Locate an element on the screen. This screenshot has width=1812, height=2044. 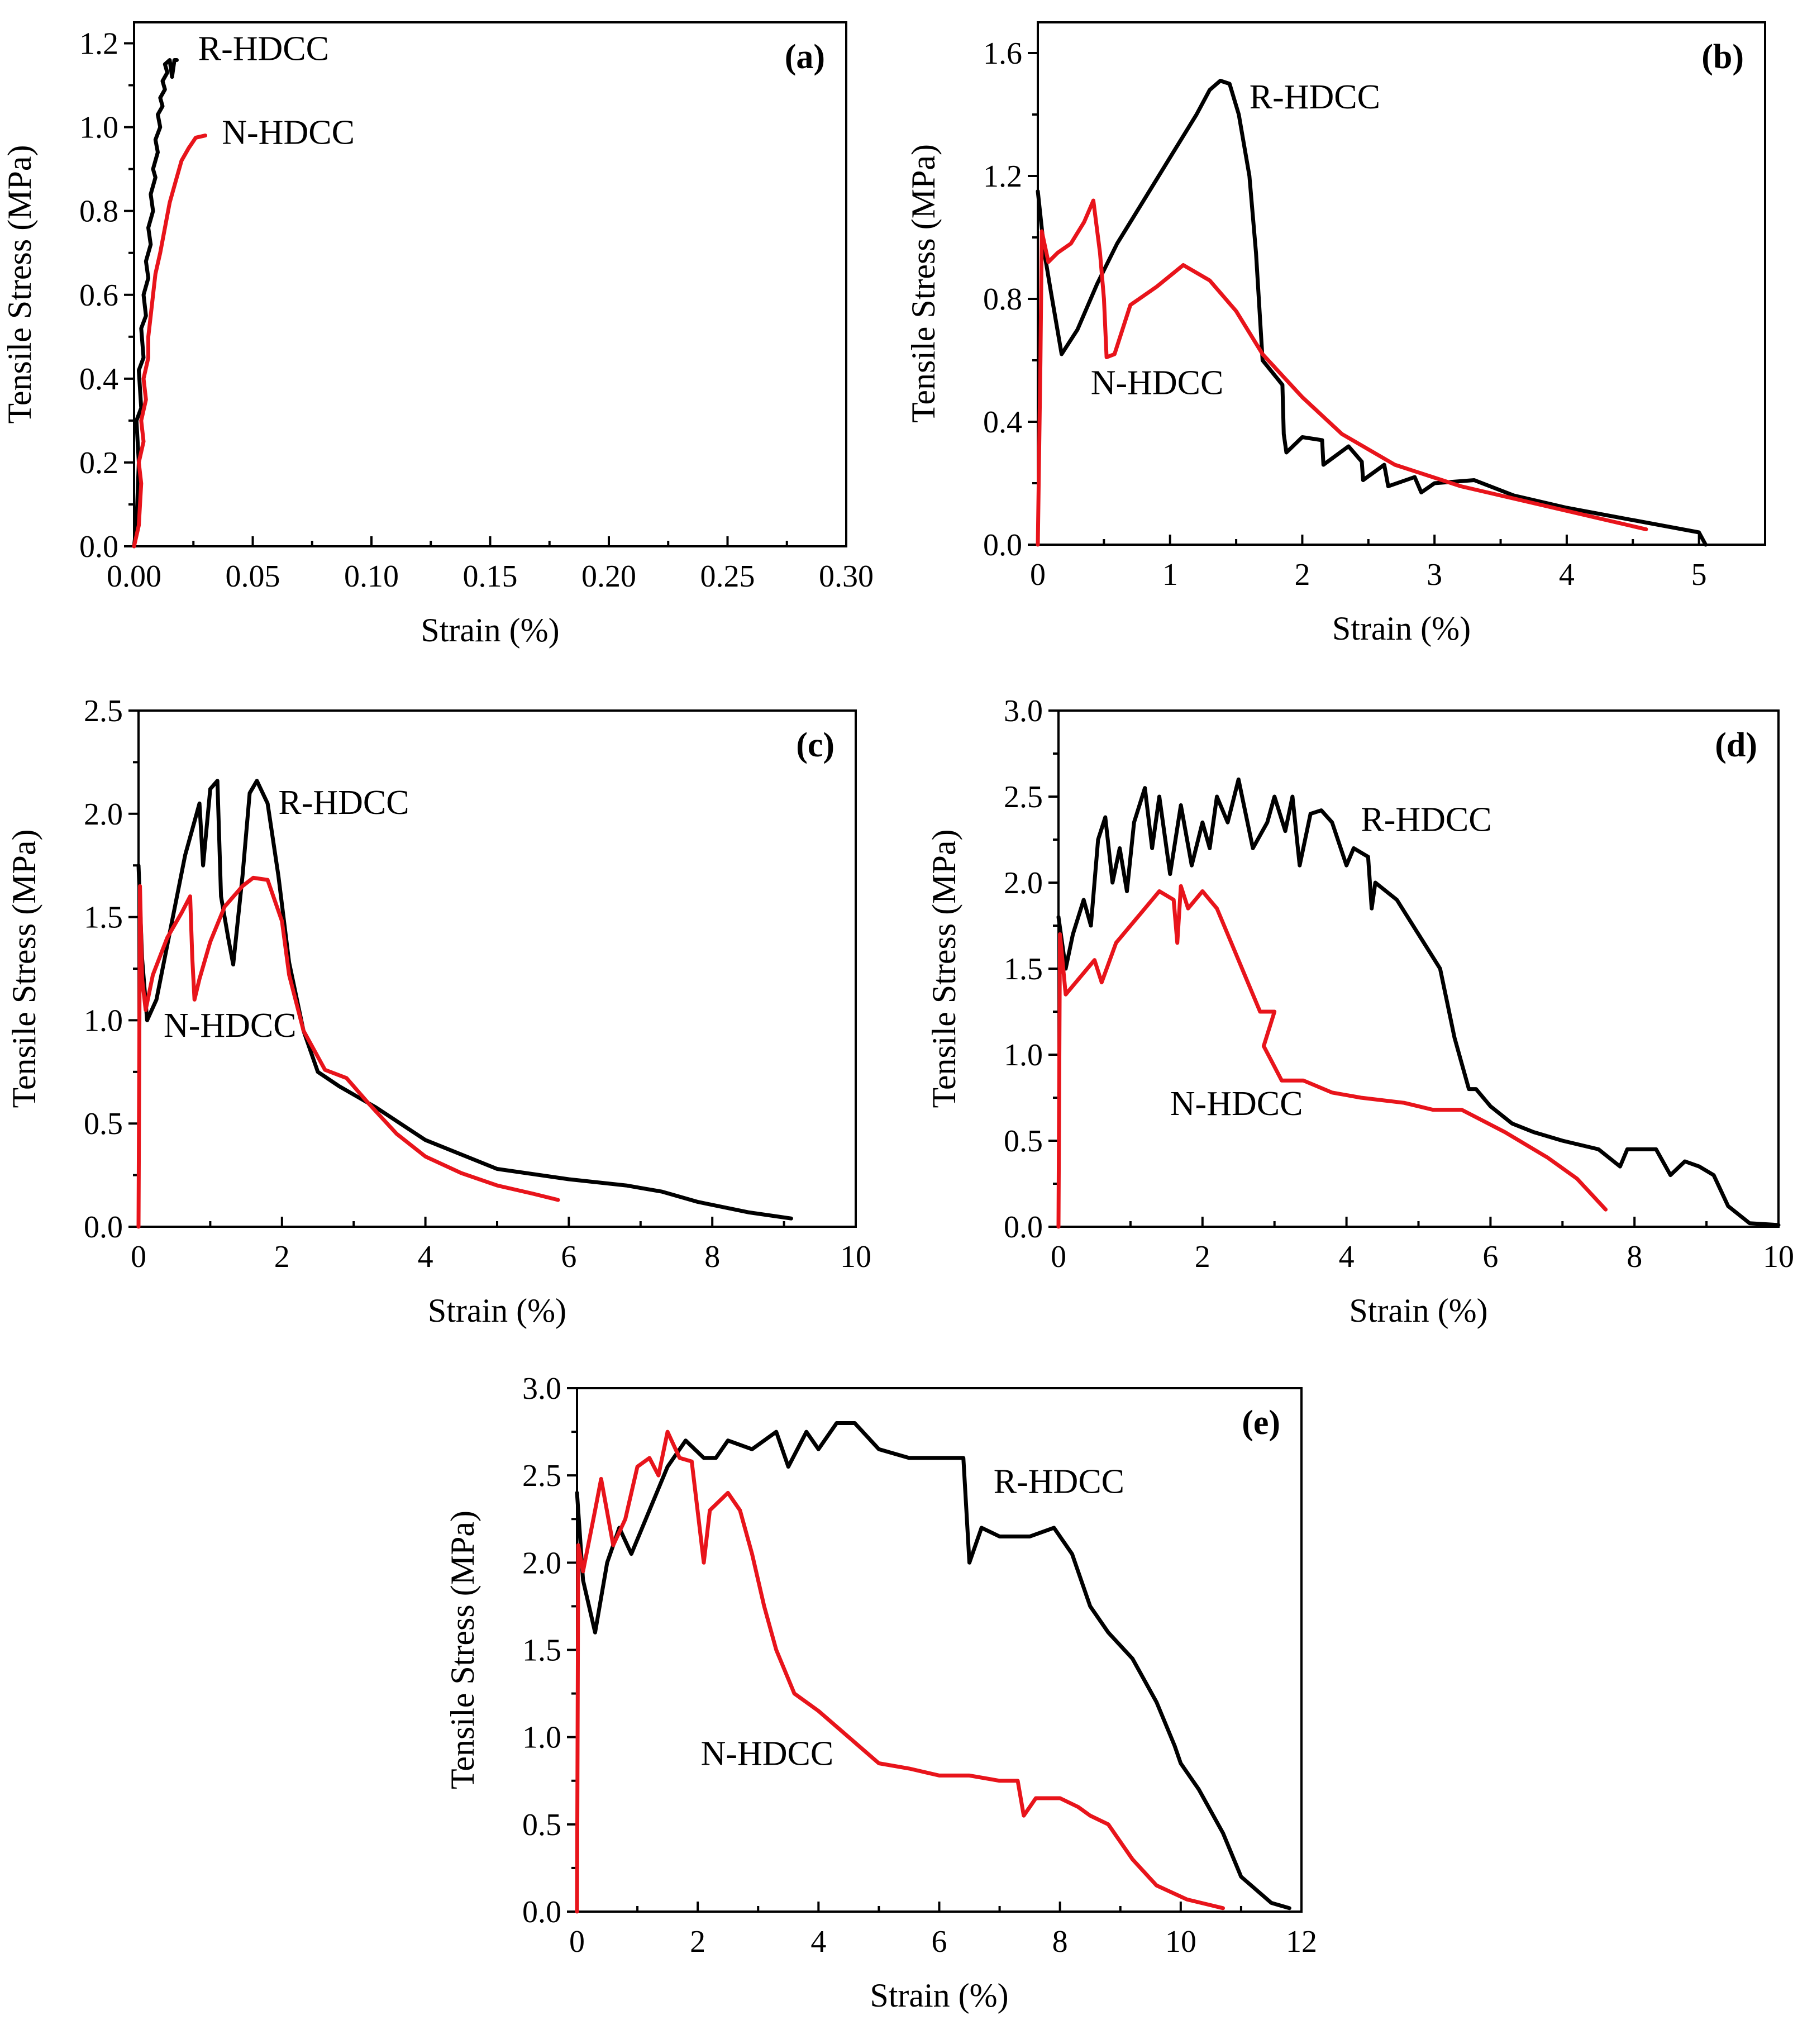
x-tick-label: 0.20 is located at coordinates (608, 576).